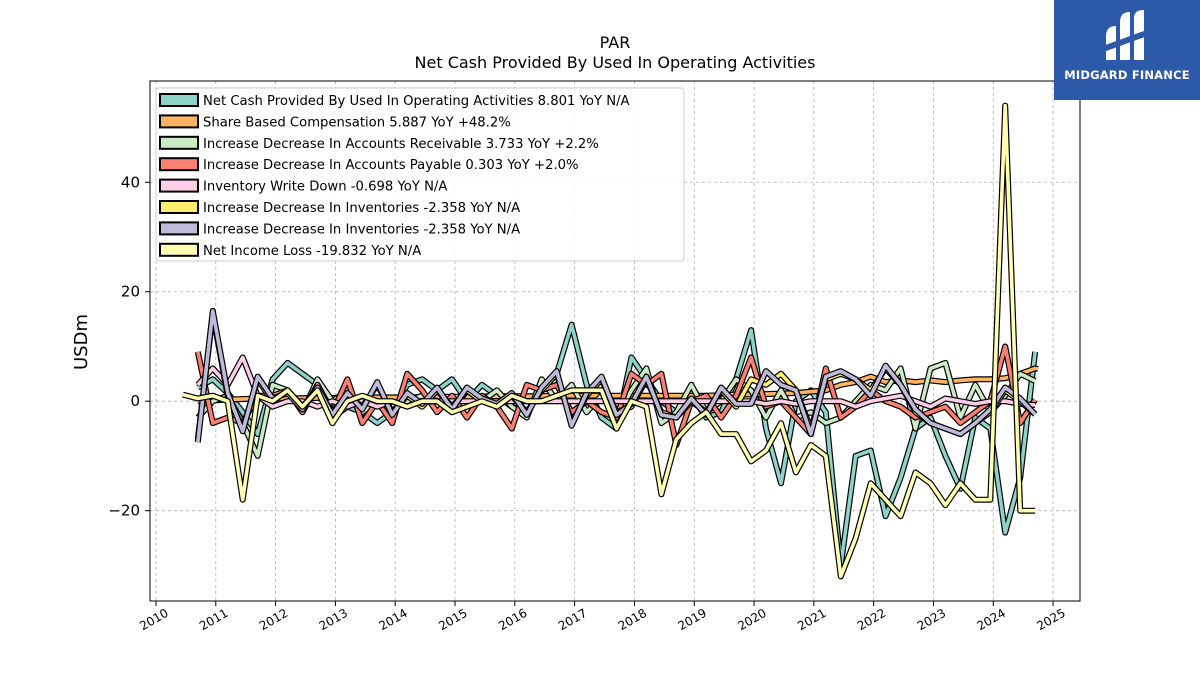 The height and width of the screenshot is (675, 1200). Describe the element at coordinates (130, 292) in the screenshot. I see `y-tick-label: 20` at that location.